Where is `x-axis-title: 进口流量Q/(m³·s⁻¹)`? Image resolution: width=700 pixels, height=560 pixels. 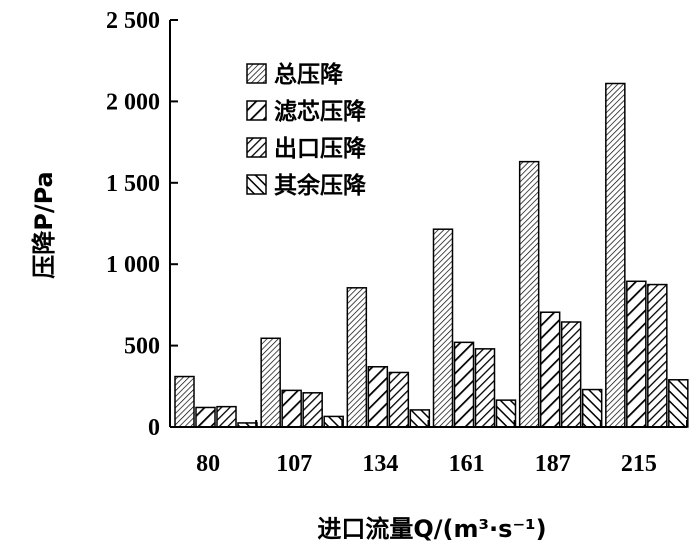 x-axis-title: 进口流量Q/(m³·s⁻¹) is located at coordinates (431, 529).